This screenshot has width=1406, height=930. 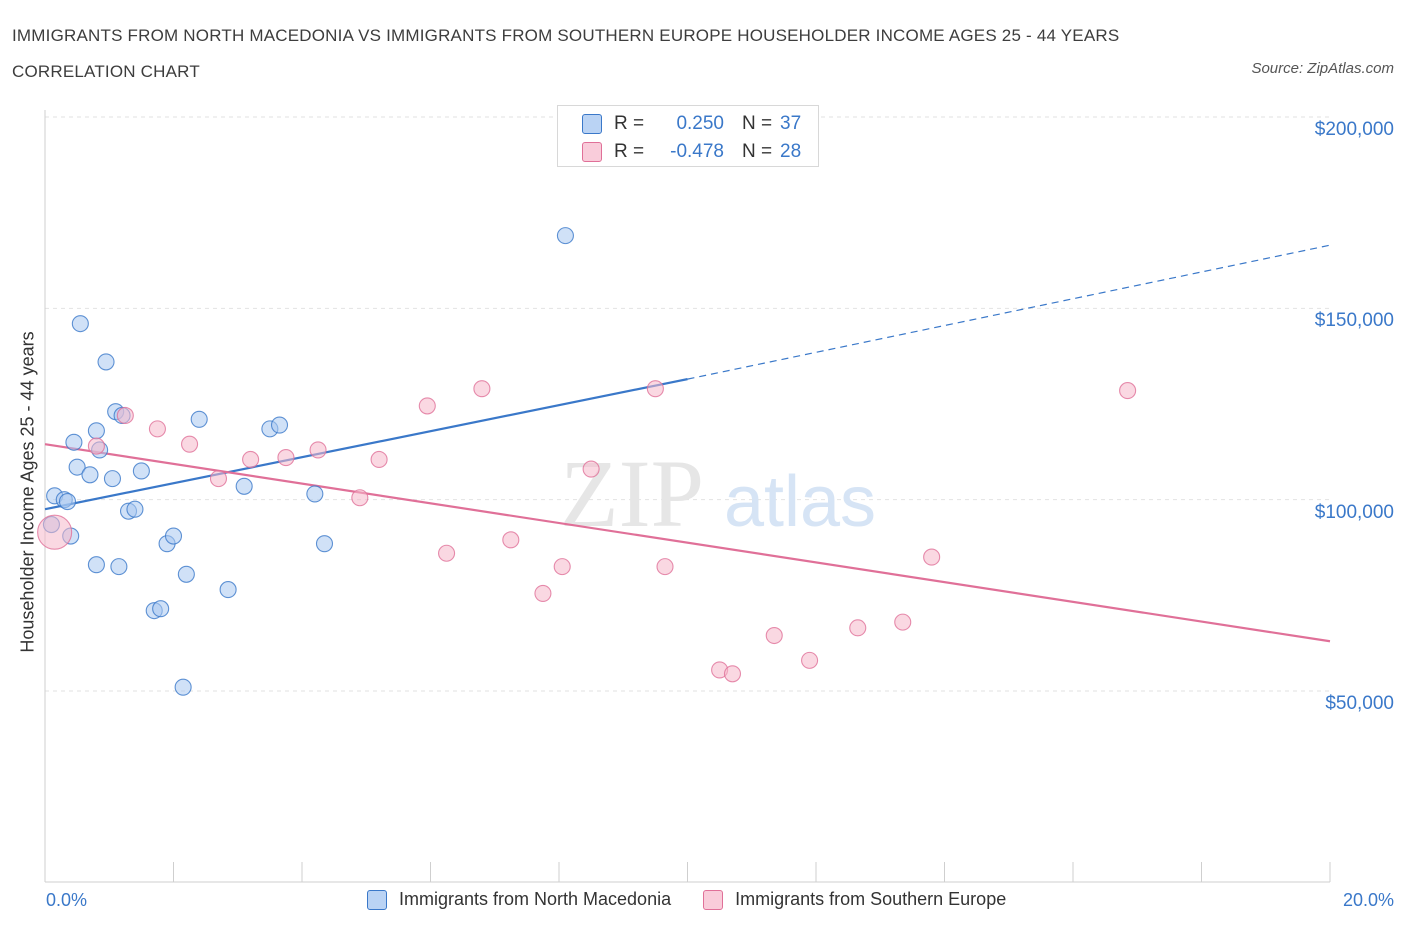 What do you see at coordinates (535, 899) in the screenshot?
I see `series-name: Immigrants from North Macedonia` at bounding box center [535, 899].